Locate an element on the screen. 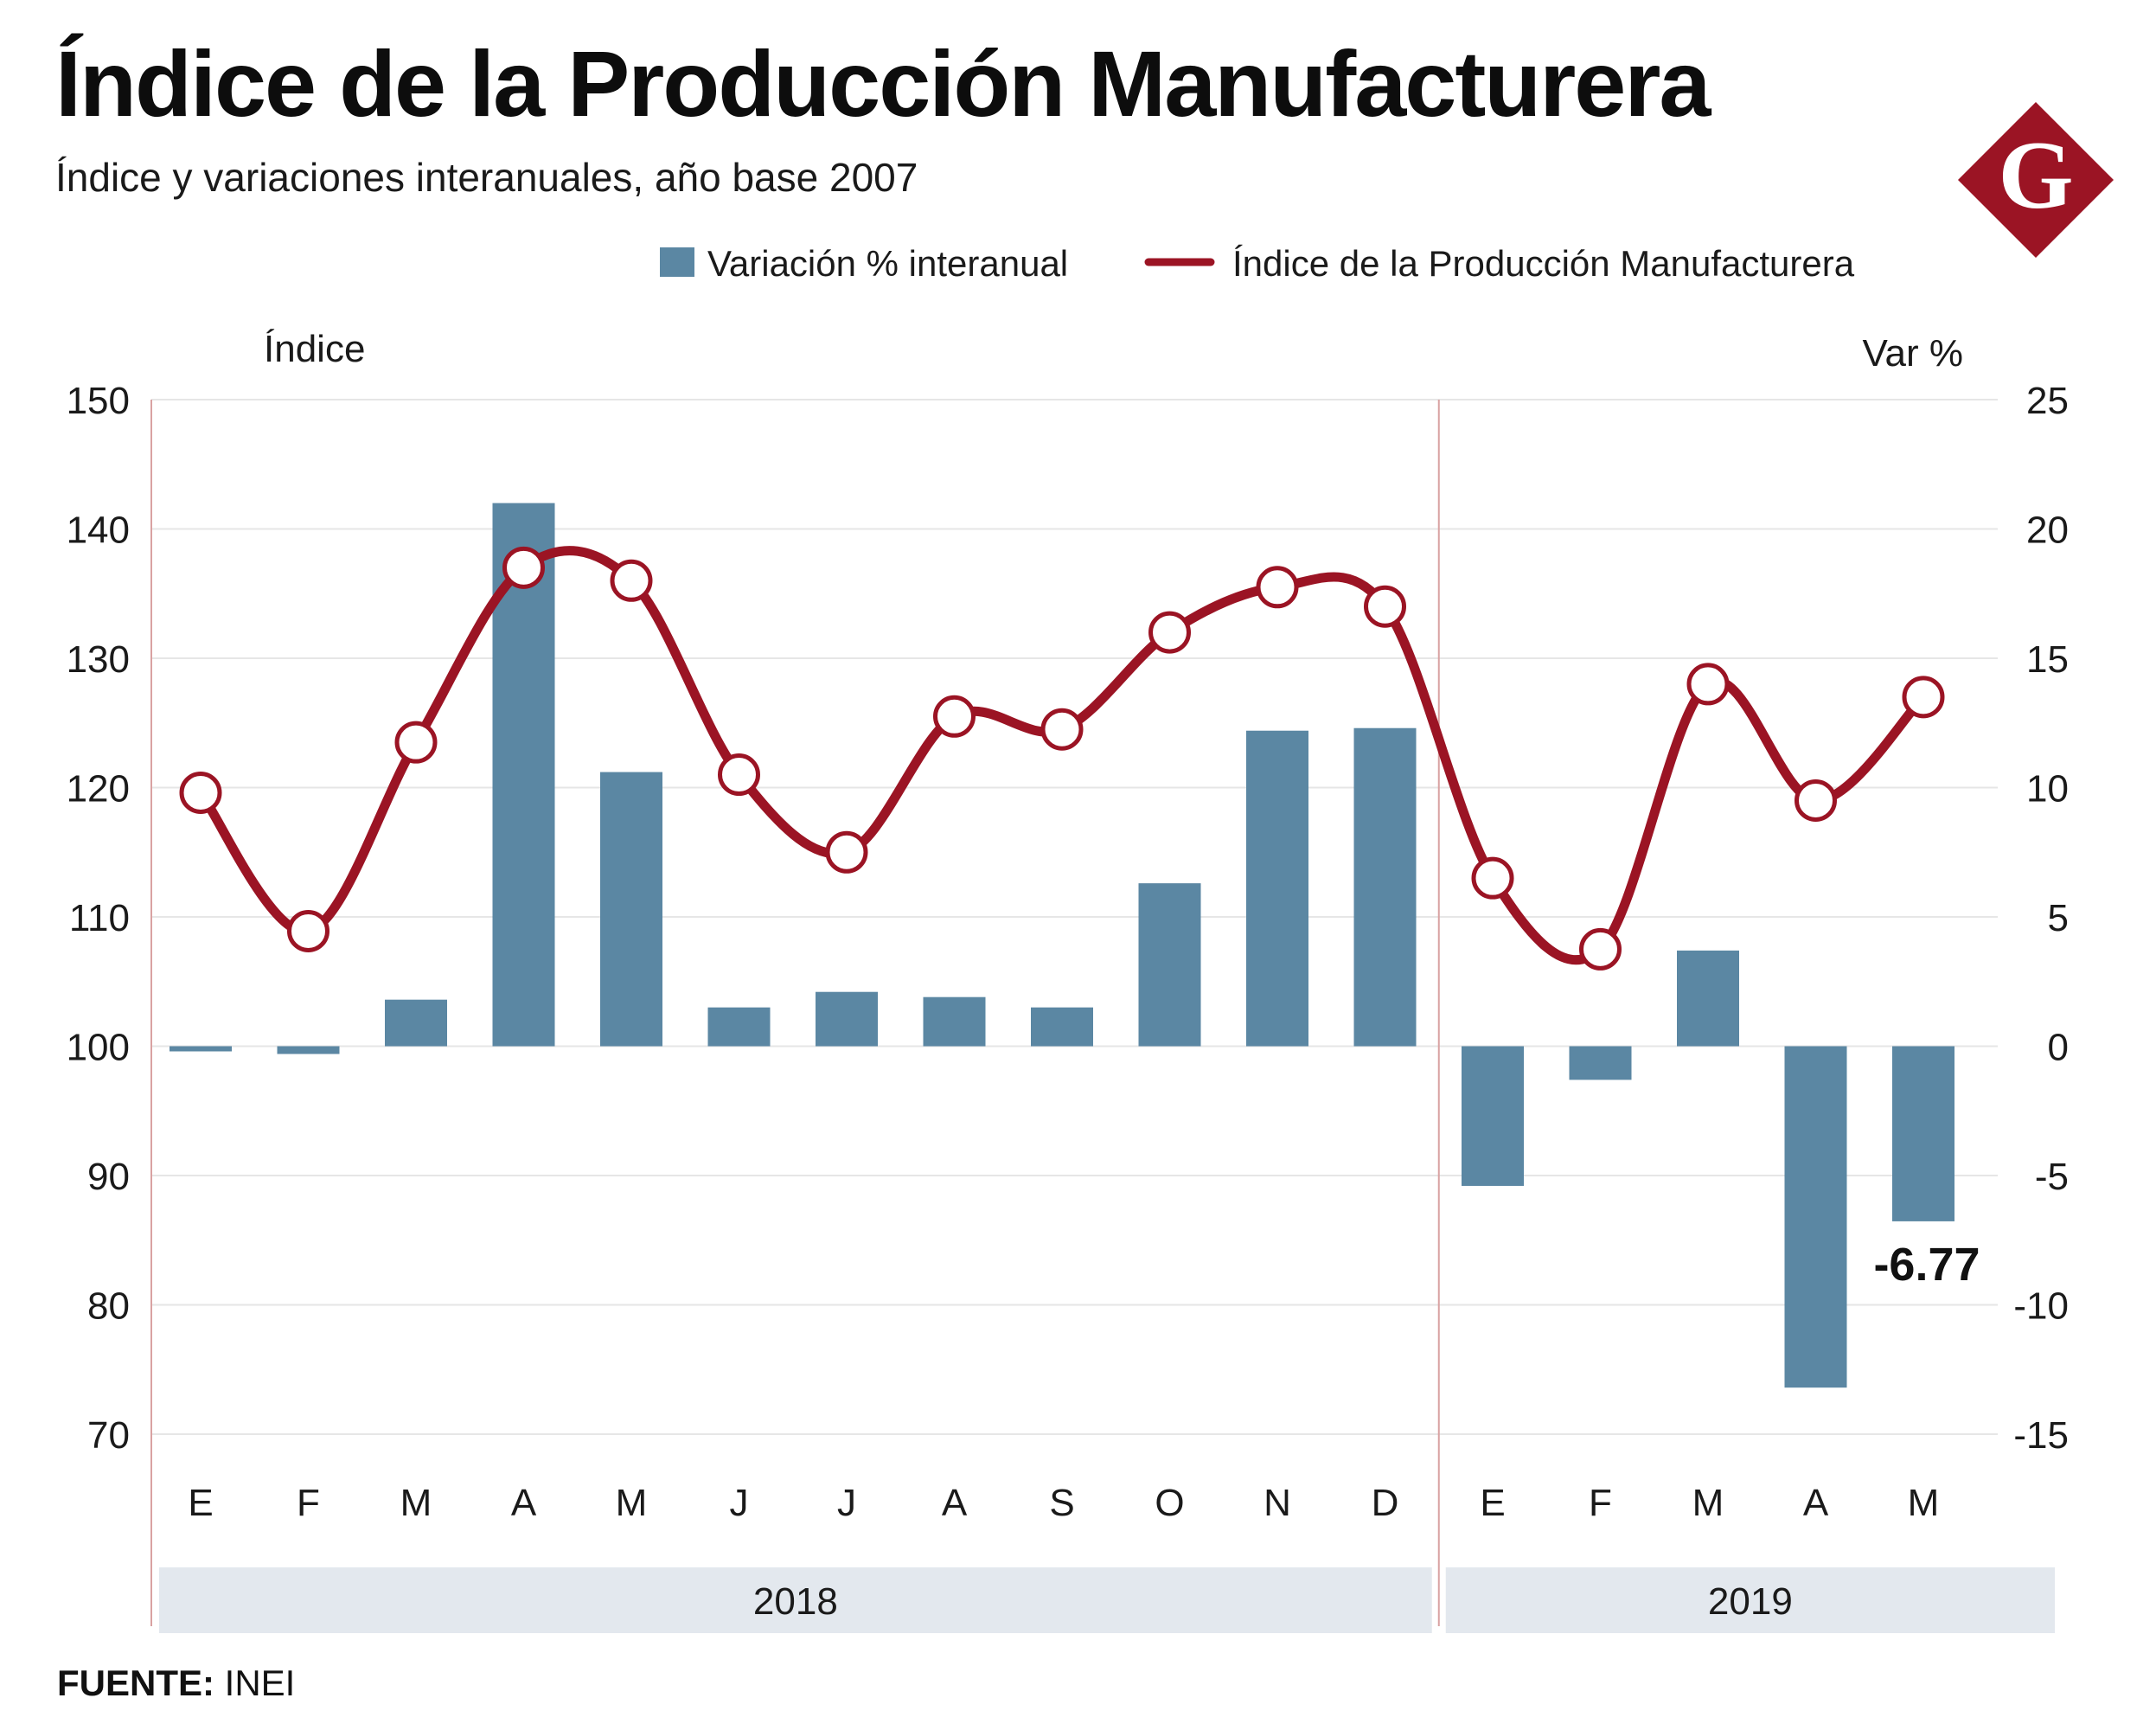  x-tick-label: O is located at coordinates (1169, 1503).